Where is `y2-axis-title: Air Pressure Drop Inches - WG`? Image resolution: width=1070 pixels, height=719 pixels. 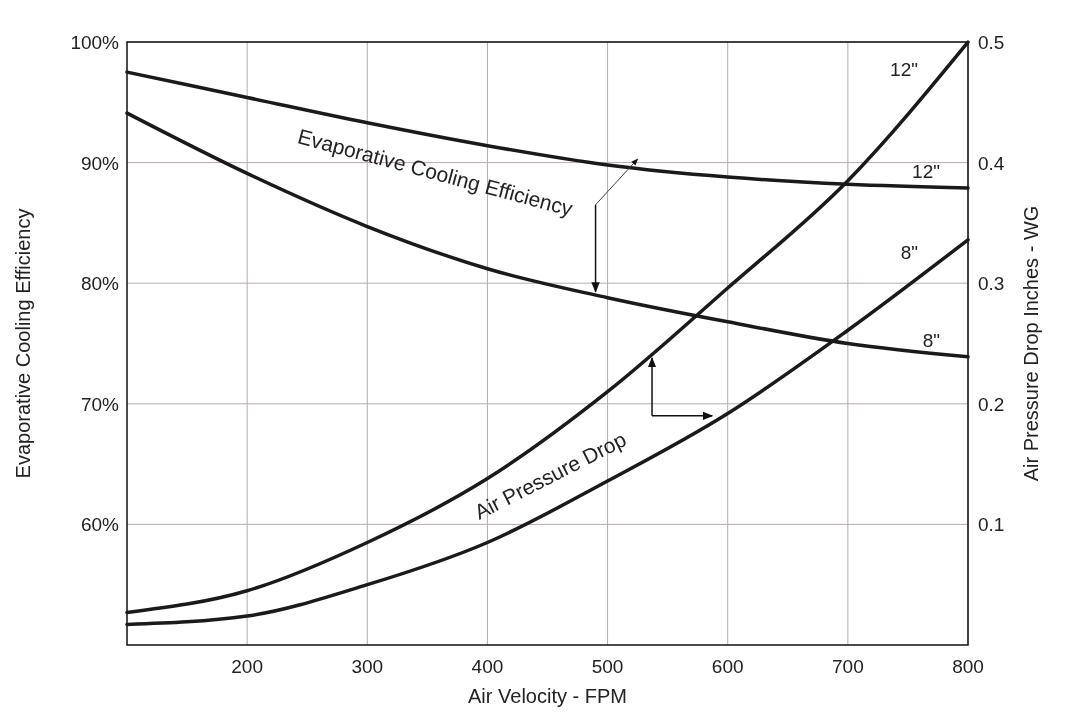
y2-axis-title: Air Pressure Drop Inches - WG is located at coordinates (1031, 343).